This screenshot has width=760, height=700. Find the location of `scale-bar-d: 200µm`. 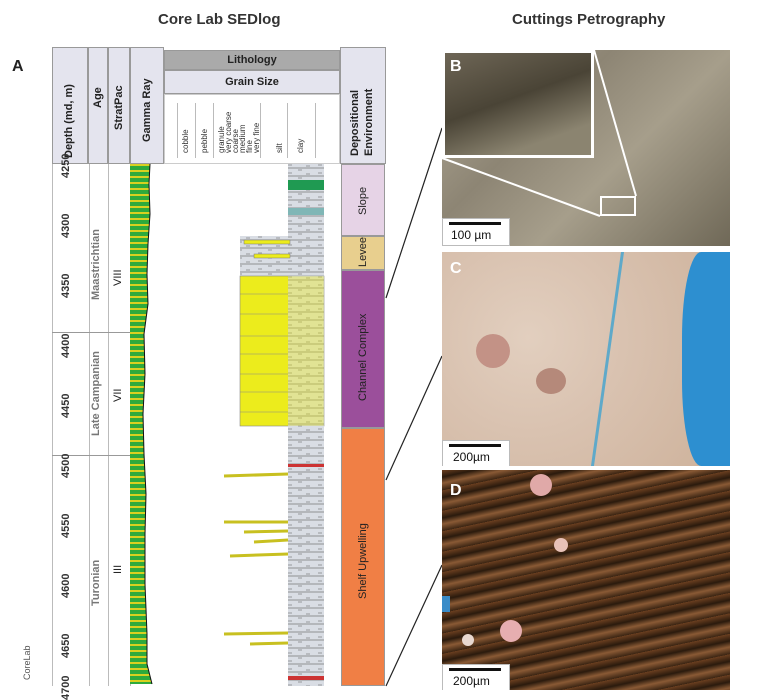

scale-bar-d: 200µm is located at coordinates (476, 677).